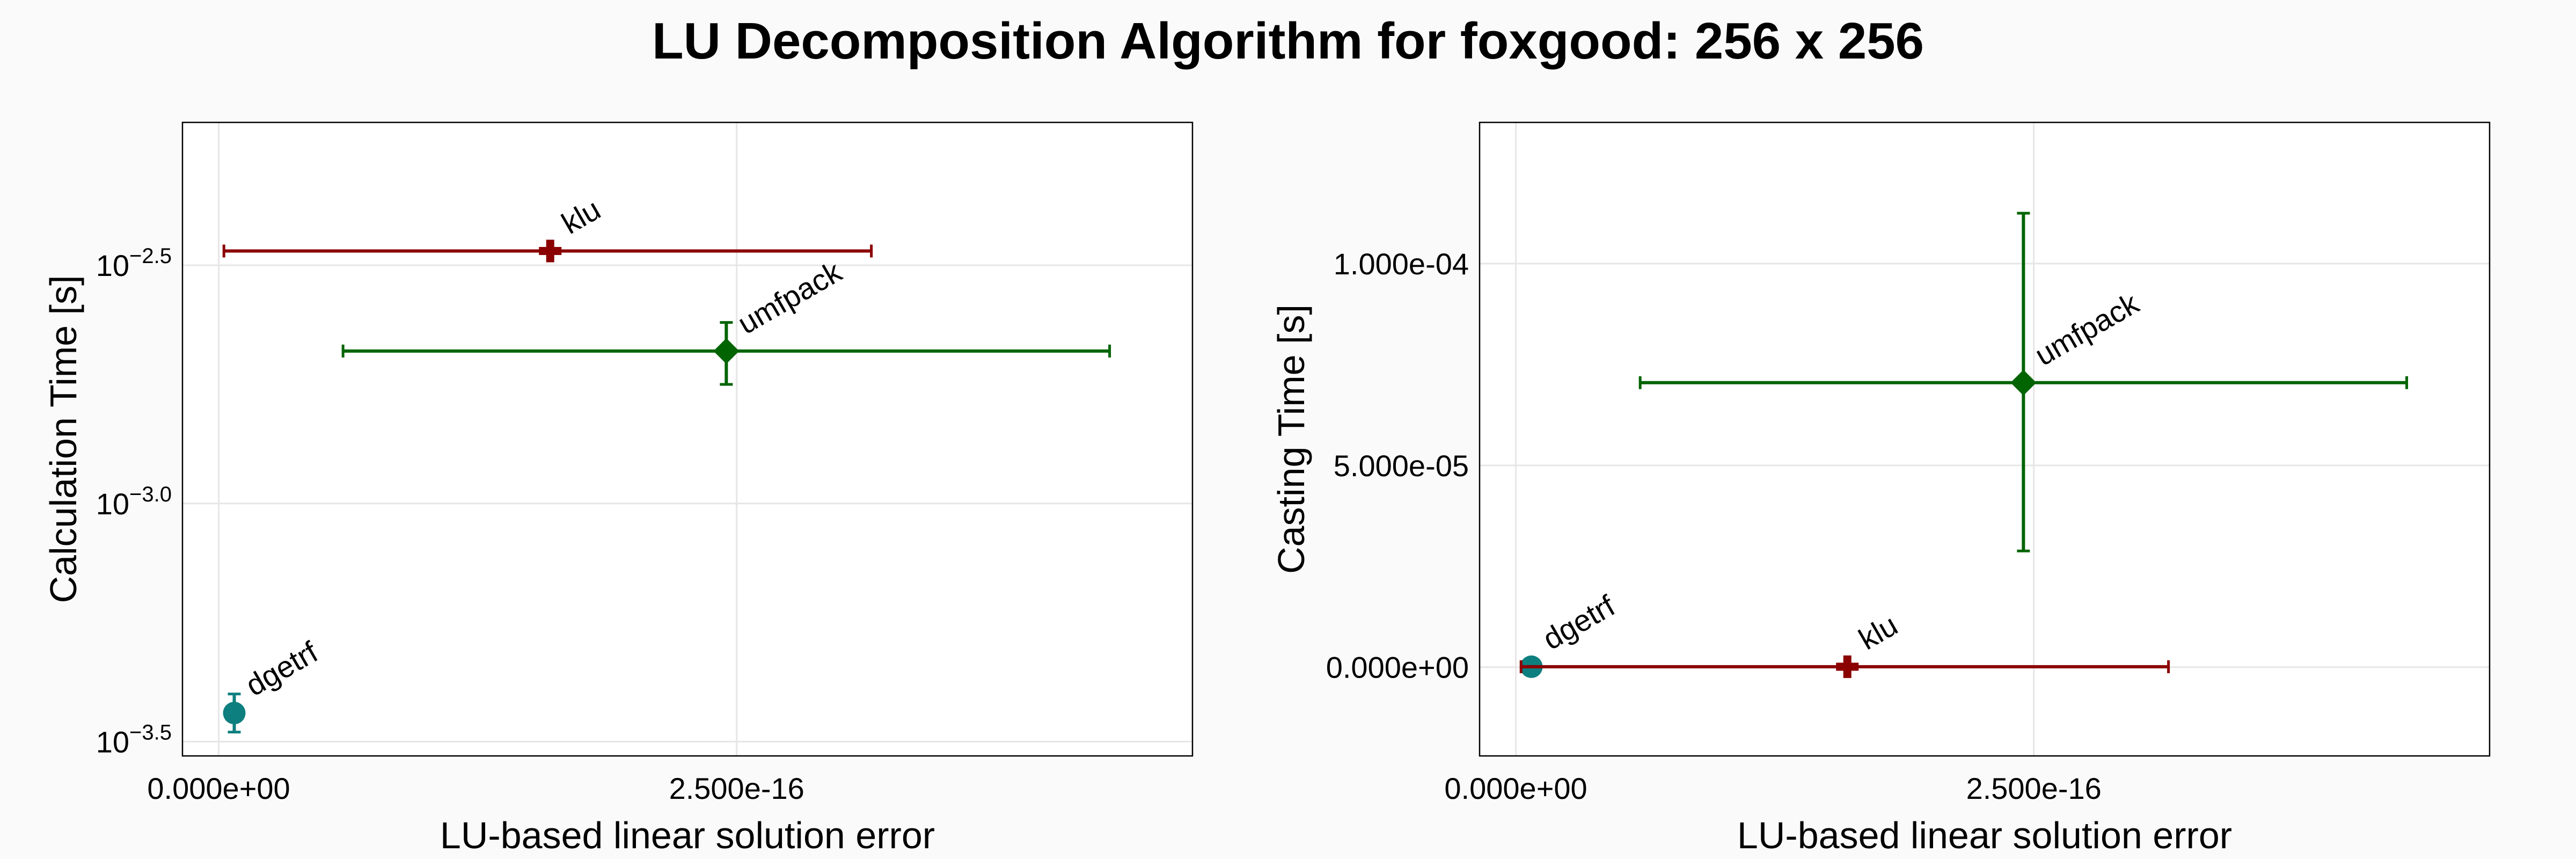 This screenshot has height=859, width=2576. Describe the element at coordinates (1397, 668) in the screenshot. I see `y-tick-label: 0.000e+00` at that location.